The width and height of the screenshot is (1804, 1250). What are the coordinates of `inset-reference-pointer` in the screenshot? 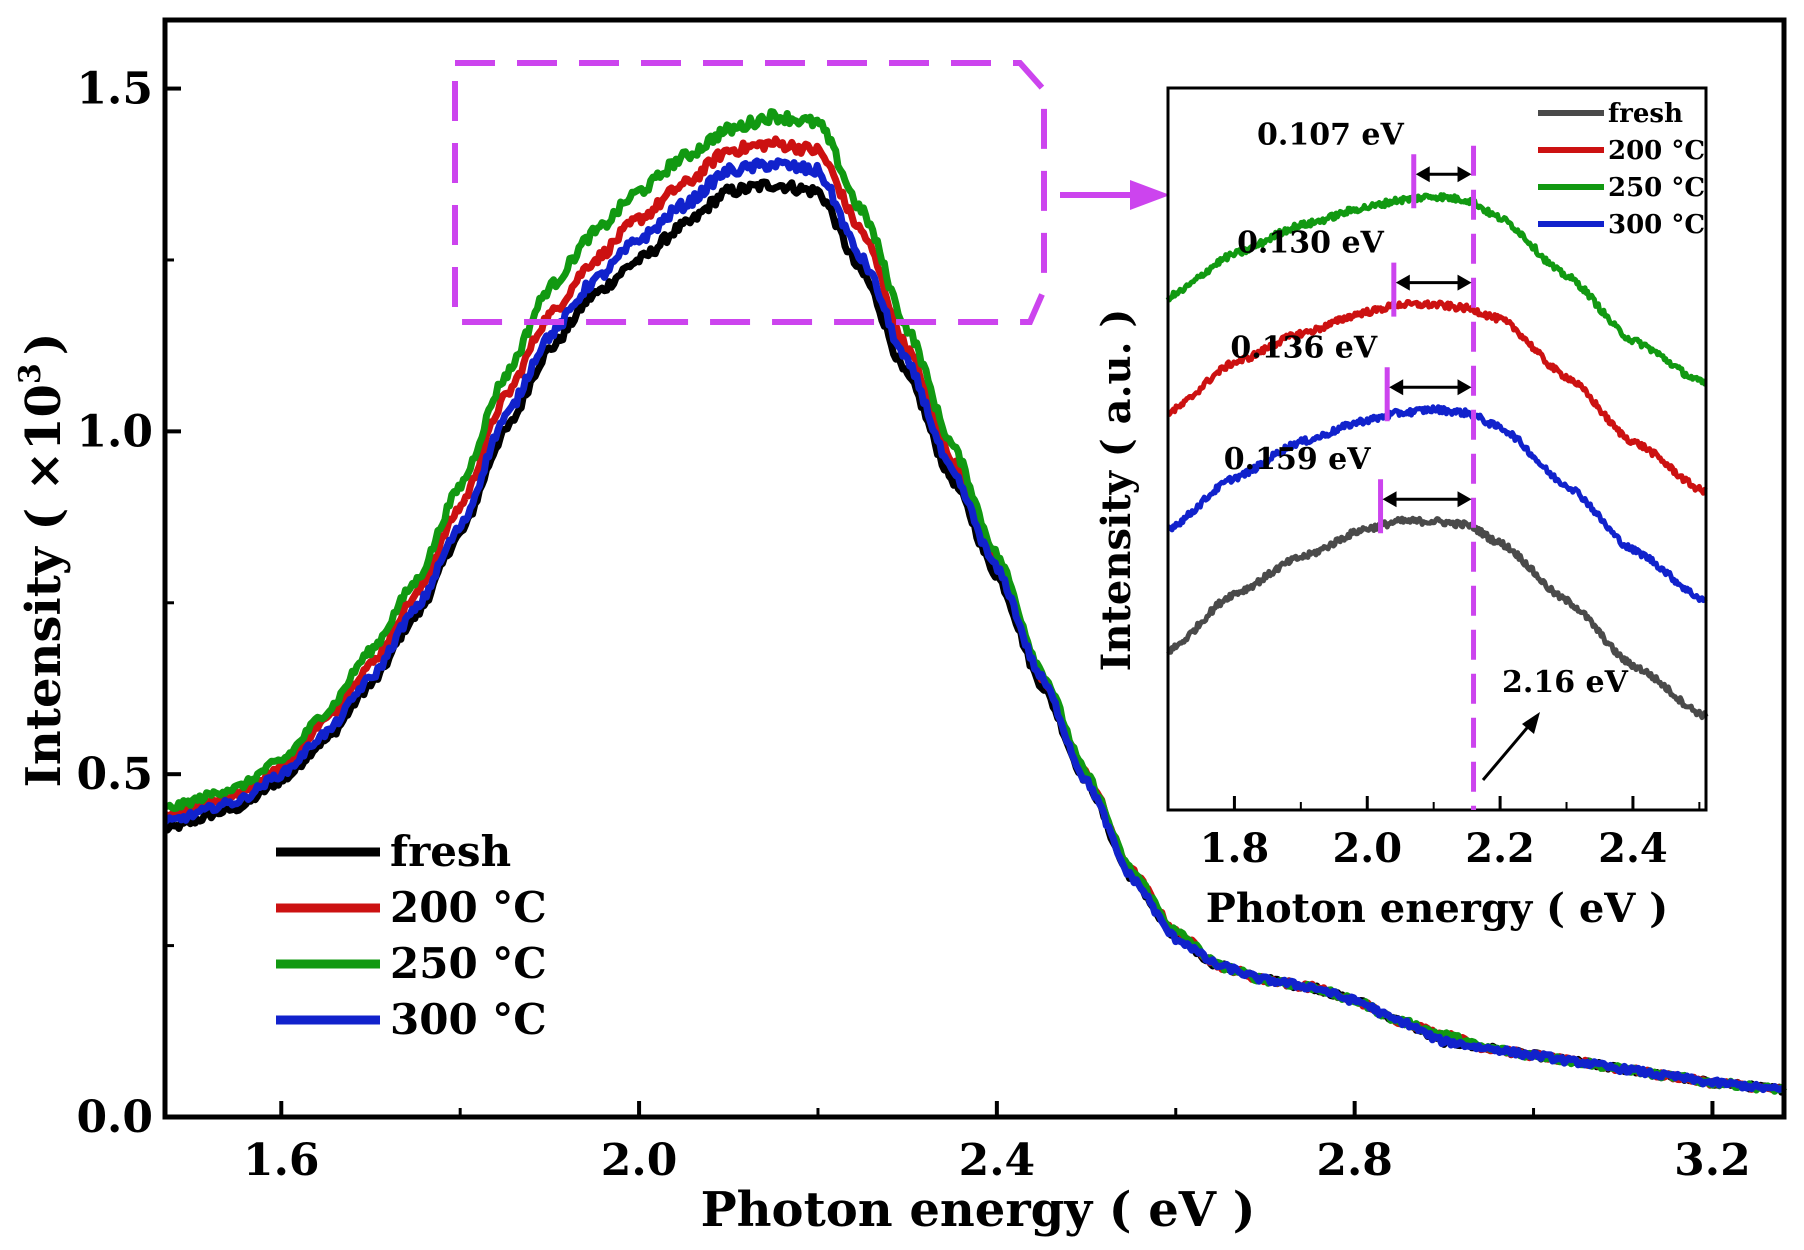 It's located at (1507, 751).